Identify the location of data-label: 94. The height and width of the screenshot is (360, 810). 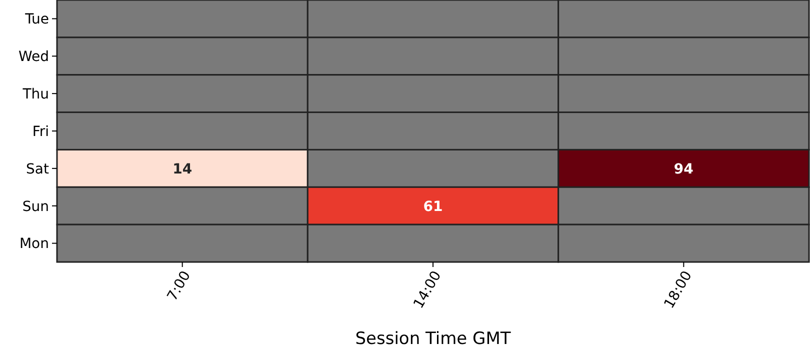
(684, 169).